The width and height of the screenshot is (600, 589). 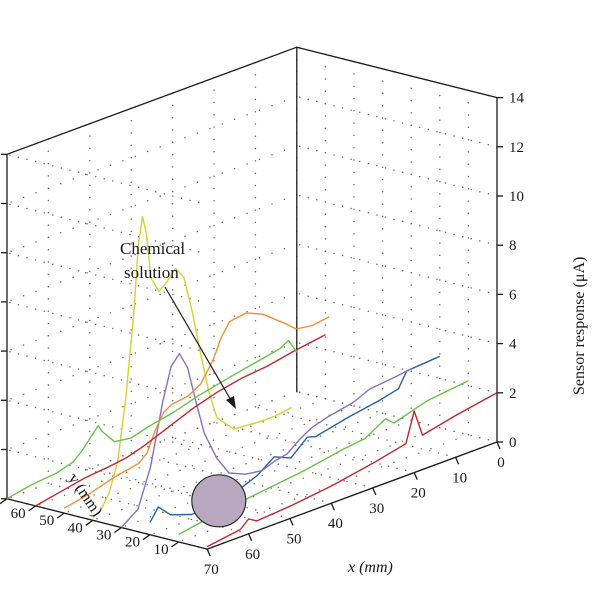 What do you see at coordinates (501, 463) in the screenshot?
I see `x-tick-label: 0` at bounding box center [501, 463].